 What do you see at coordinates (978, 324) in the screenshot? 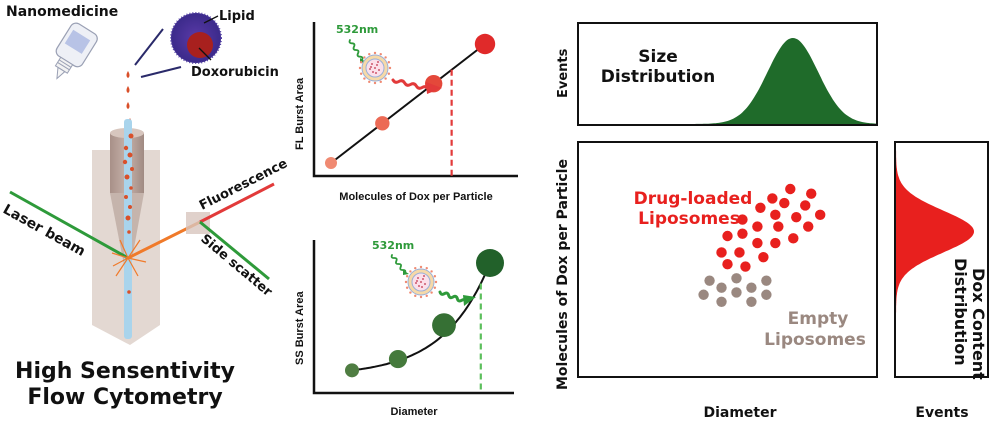
I see `dox-title-line1: Dox Content` at bounding box center [978, 324].